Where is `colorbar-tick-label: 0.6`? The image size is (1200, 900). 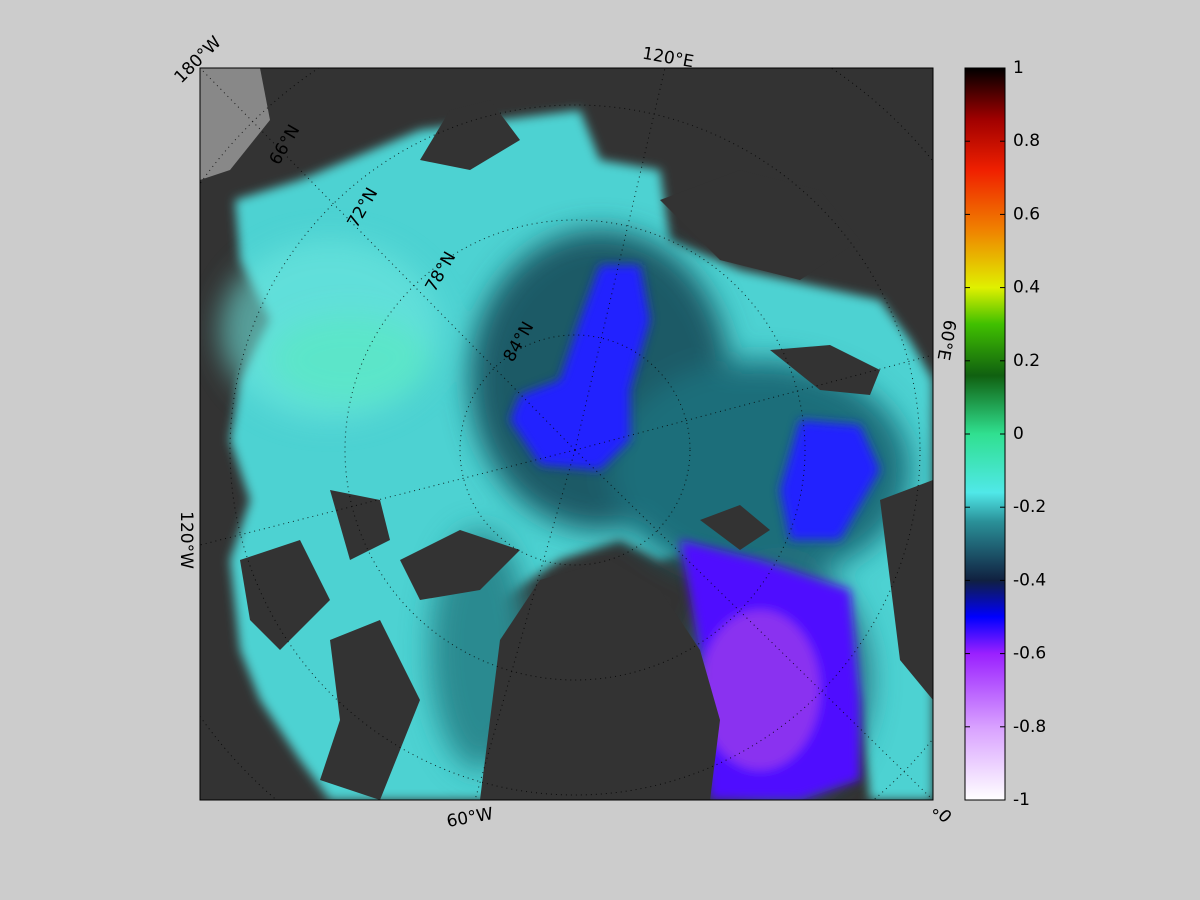 colorbar-tick-label: 0.6 is located at coordinates (1026, 214).